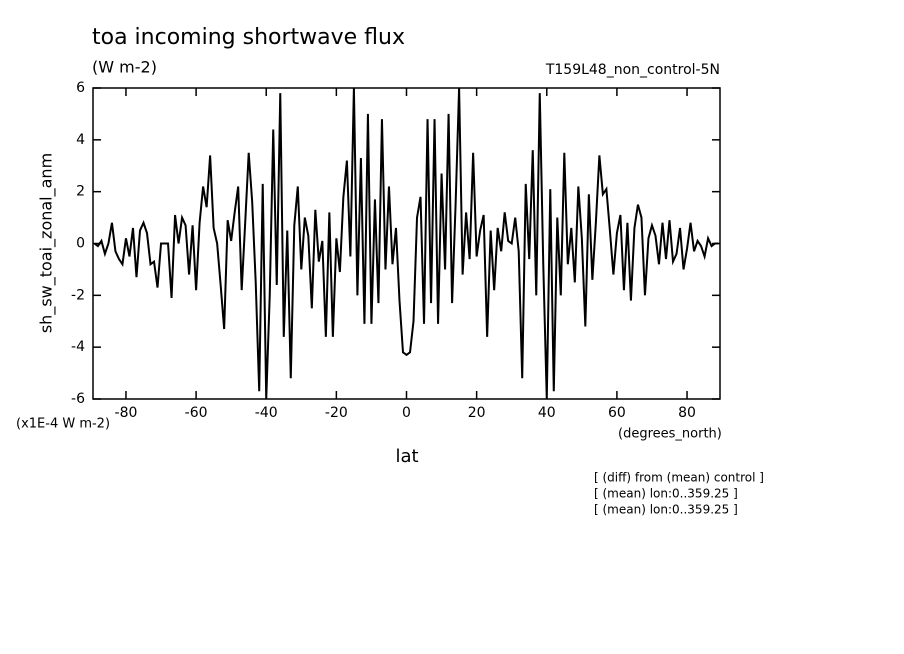 The image size is (904, 654). I want to click on chart-subtitle: (W m-2), so click(124, 67).